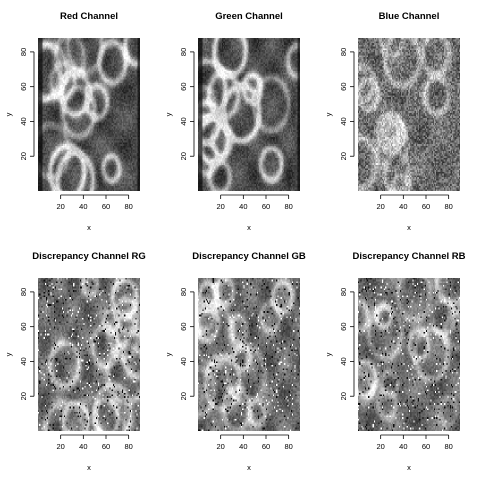 This screenshot has width=480, height=480. I want to click on panel-4: Discrepancy Channel RG 20 40 60 80 x 20 40 60 80 y, so click(75, 361).